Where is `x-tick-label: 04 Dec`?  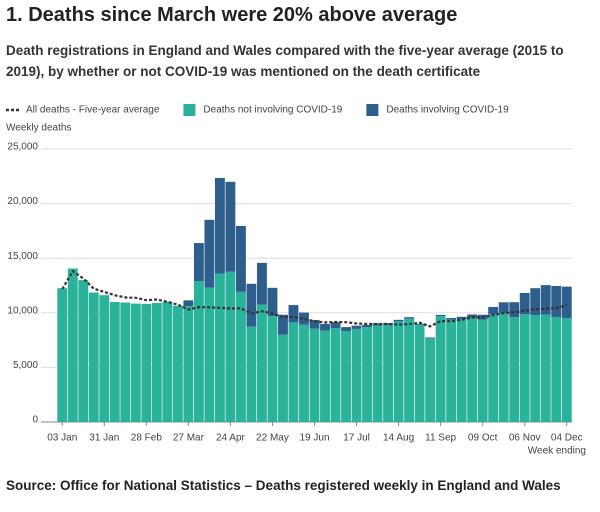
x-tick-label: 04 Dec is located at coordinates (567, 438).